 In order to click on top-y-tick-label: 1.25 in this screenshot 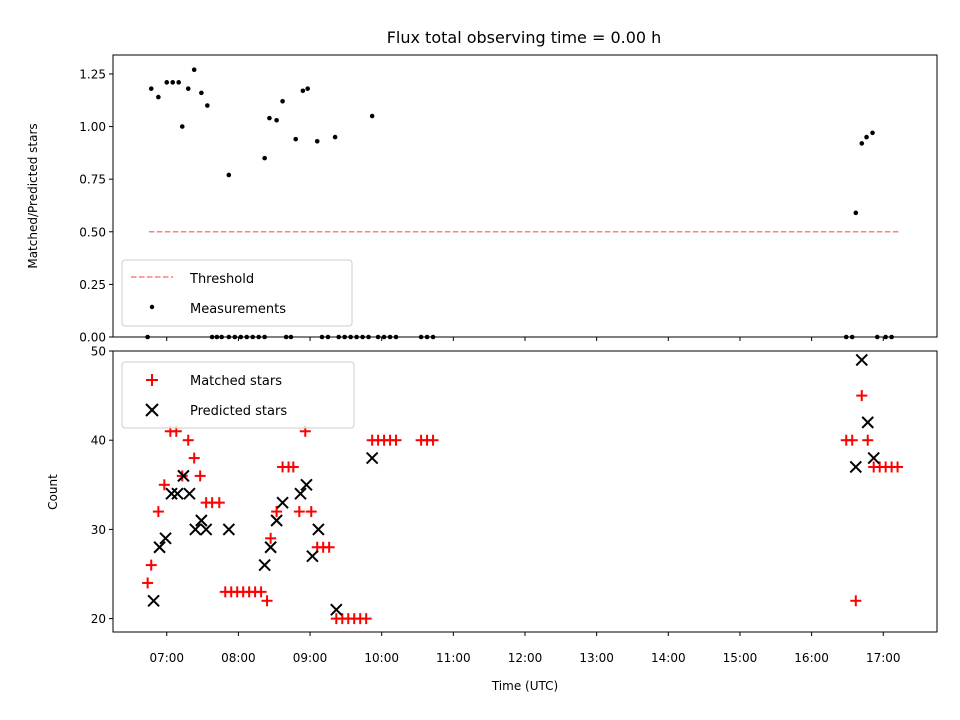, I will do `click(92, 74)`.